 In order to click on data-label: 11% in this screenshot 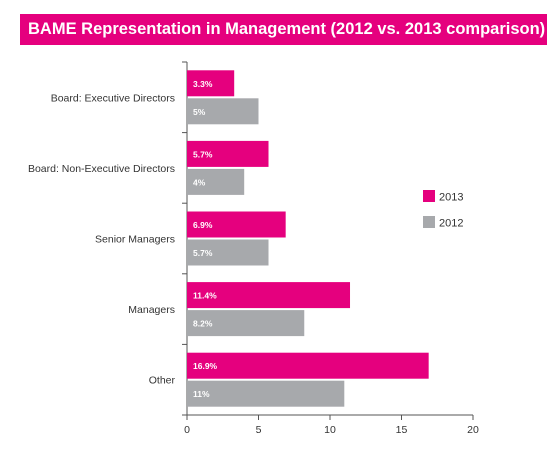, I will do `click(201, 394)`.